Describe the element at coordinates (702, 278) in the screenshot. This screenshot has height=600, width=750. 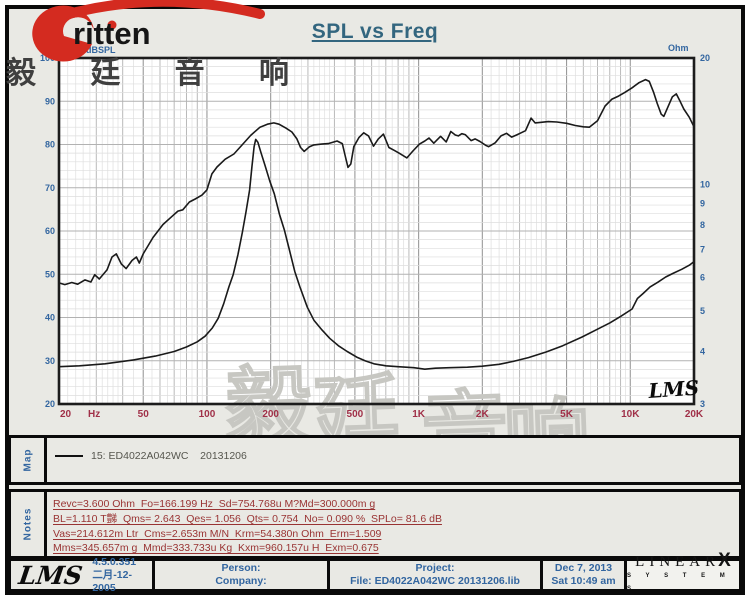
I see `svg-text: 6` at that location.